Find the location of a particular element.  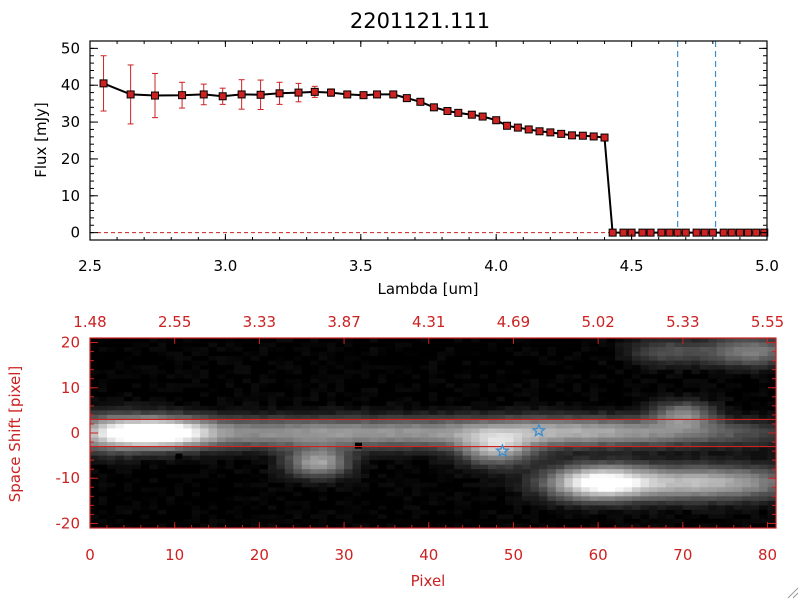

pixel-tick-label-6: 60 is located at coordinates (598, 555).